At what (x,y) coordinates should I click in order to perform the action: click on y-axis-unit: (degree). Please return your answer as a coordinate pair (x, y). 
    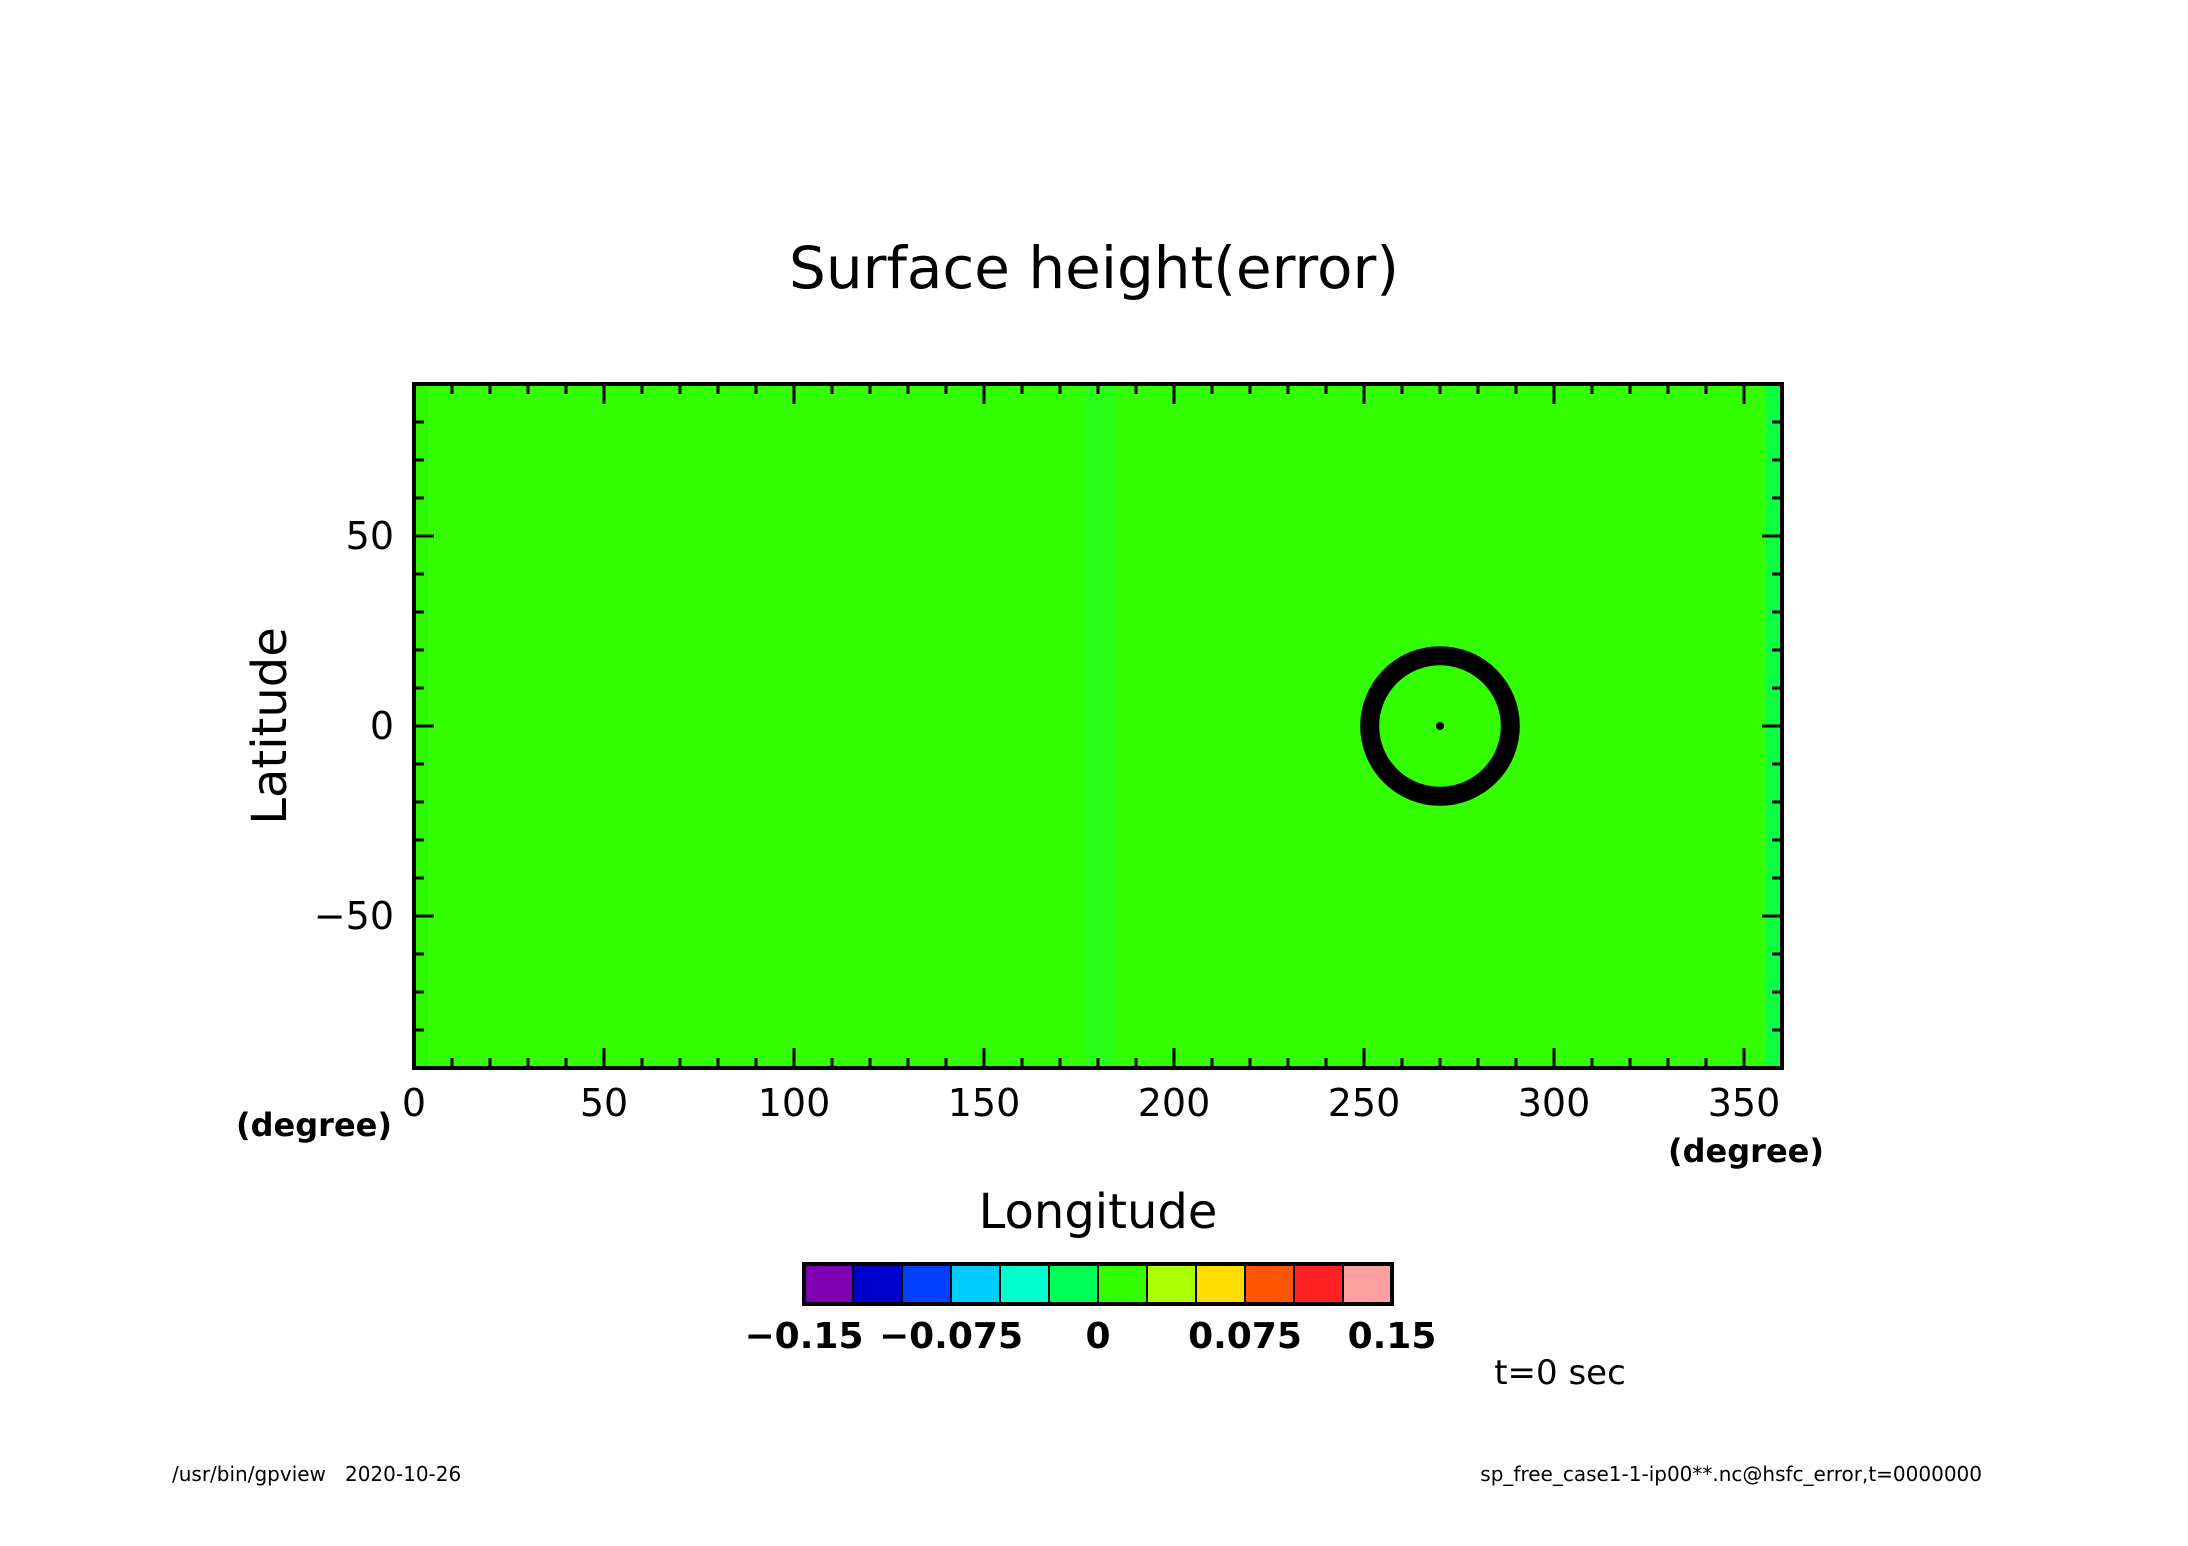
    Looking at the image, I should click on (314, 1125).